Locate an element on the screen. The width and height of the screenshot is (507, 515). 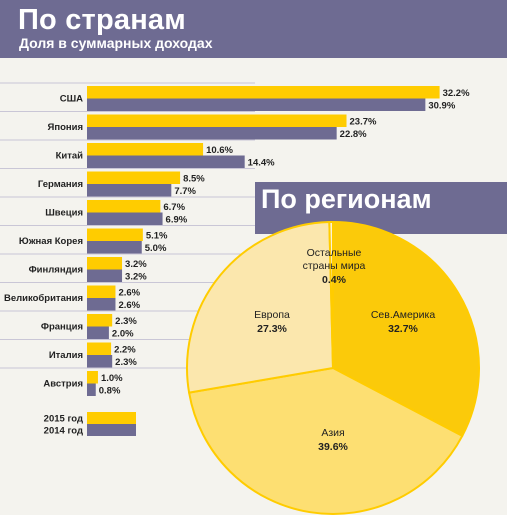
bar-row-7-bar-2014 is located at coordinates (101, 304).